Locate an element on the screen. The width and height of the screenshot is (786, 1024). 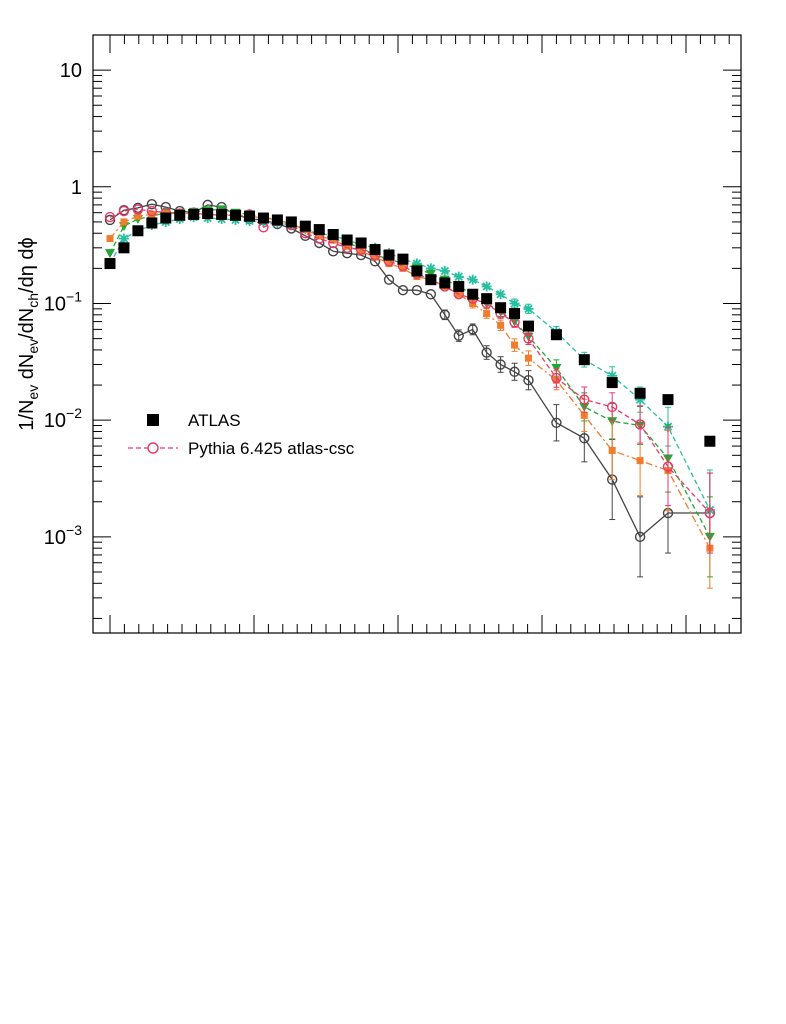
y-axis-label: 1/Nev dNev/dNch/dη dϕ is located at coordinates (28, 333).